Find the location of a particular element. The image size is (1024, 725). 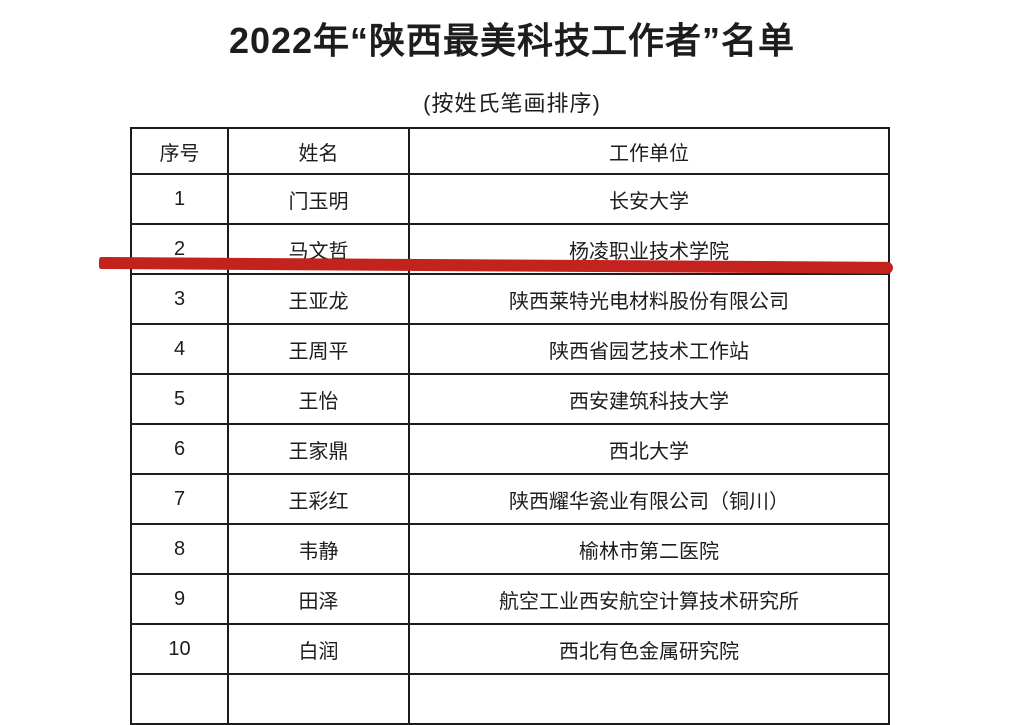

cell-name: 王亚龙 is located at coordinates (318, 299).